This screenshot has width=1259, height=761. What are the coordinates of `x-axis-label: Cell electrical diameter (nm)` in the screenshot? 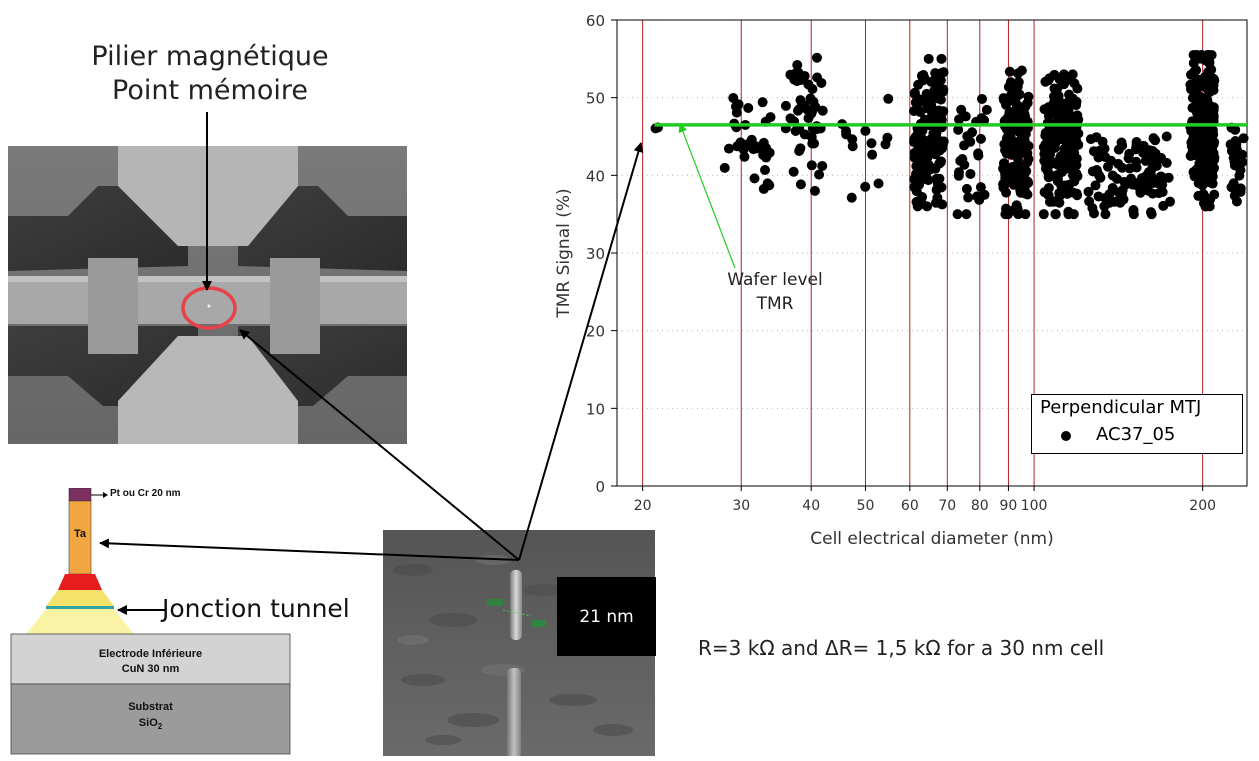 It's located at (932, 539).